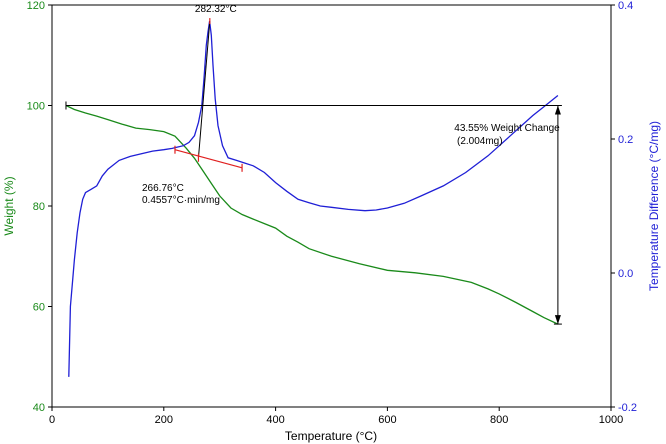  What do you see at coordinates (181, 200) in the screenshot?
I see `onset-rate-label: 0.4557°C·min/mg` at bounding box center [181, 200].